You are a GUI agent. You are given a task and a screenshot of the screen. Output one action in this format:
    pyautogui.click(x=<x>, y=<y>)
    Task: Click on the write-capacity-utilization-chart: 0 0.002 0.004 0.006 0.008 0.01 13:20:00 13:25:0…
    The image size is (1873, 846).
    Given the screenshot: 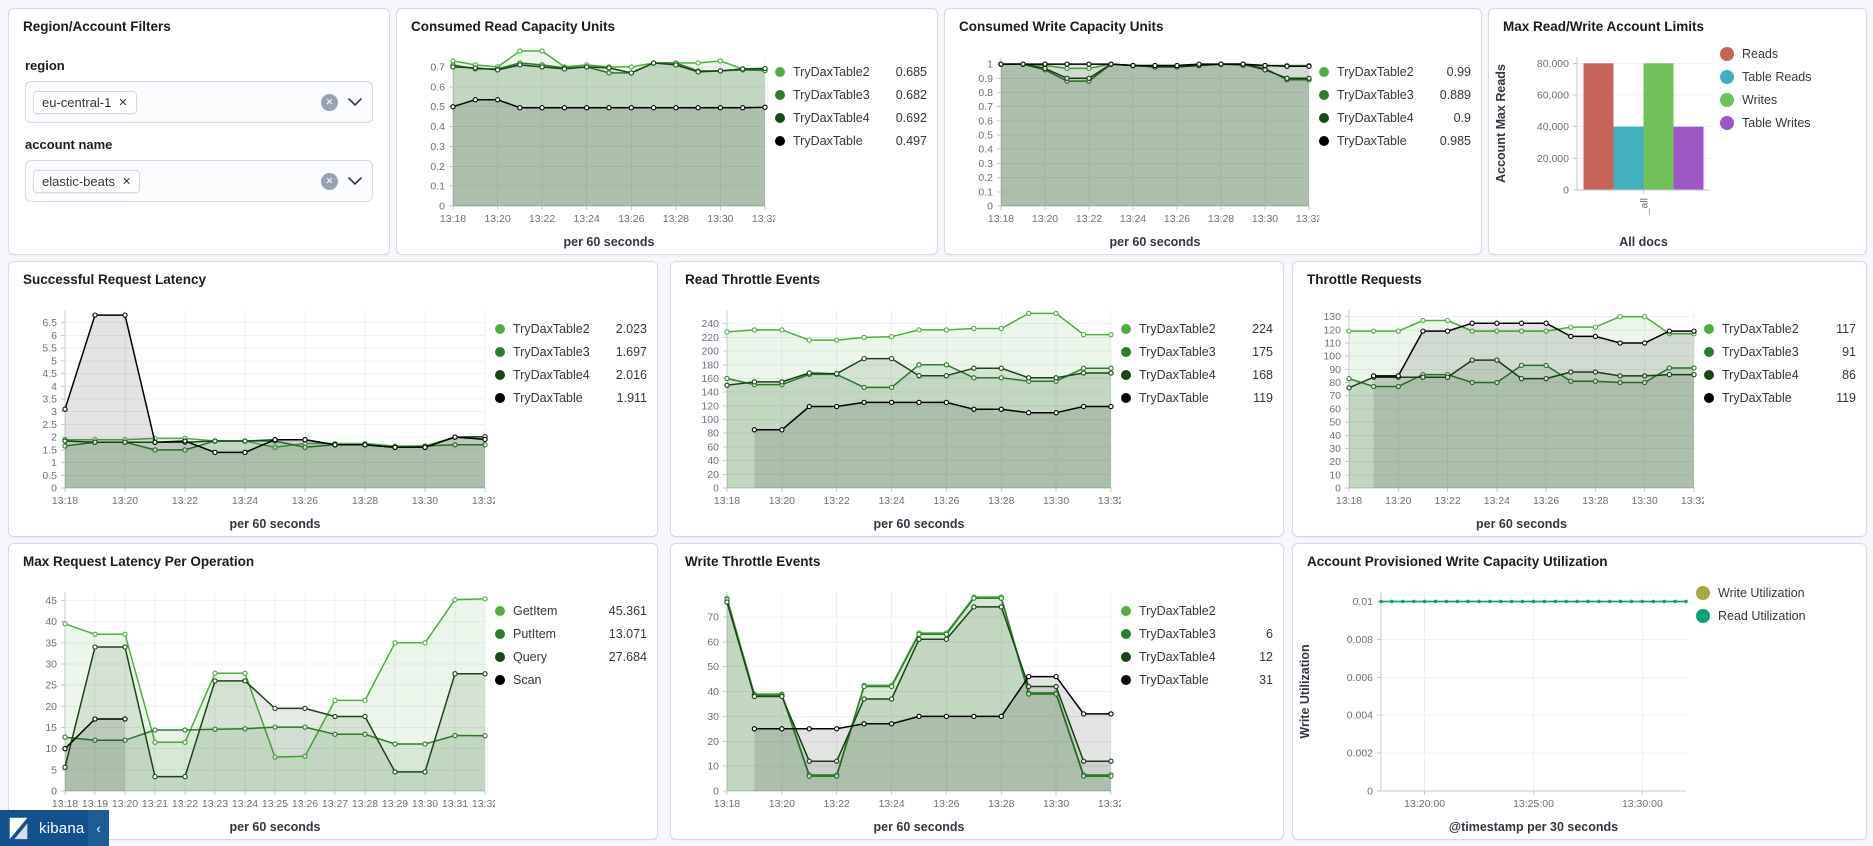 What is the action you would take?
    pyautogui.click(x=1494, y=707)
    